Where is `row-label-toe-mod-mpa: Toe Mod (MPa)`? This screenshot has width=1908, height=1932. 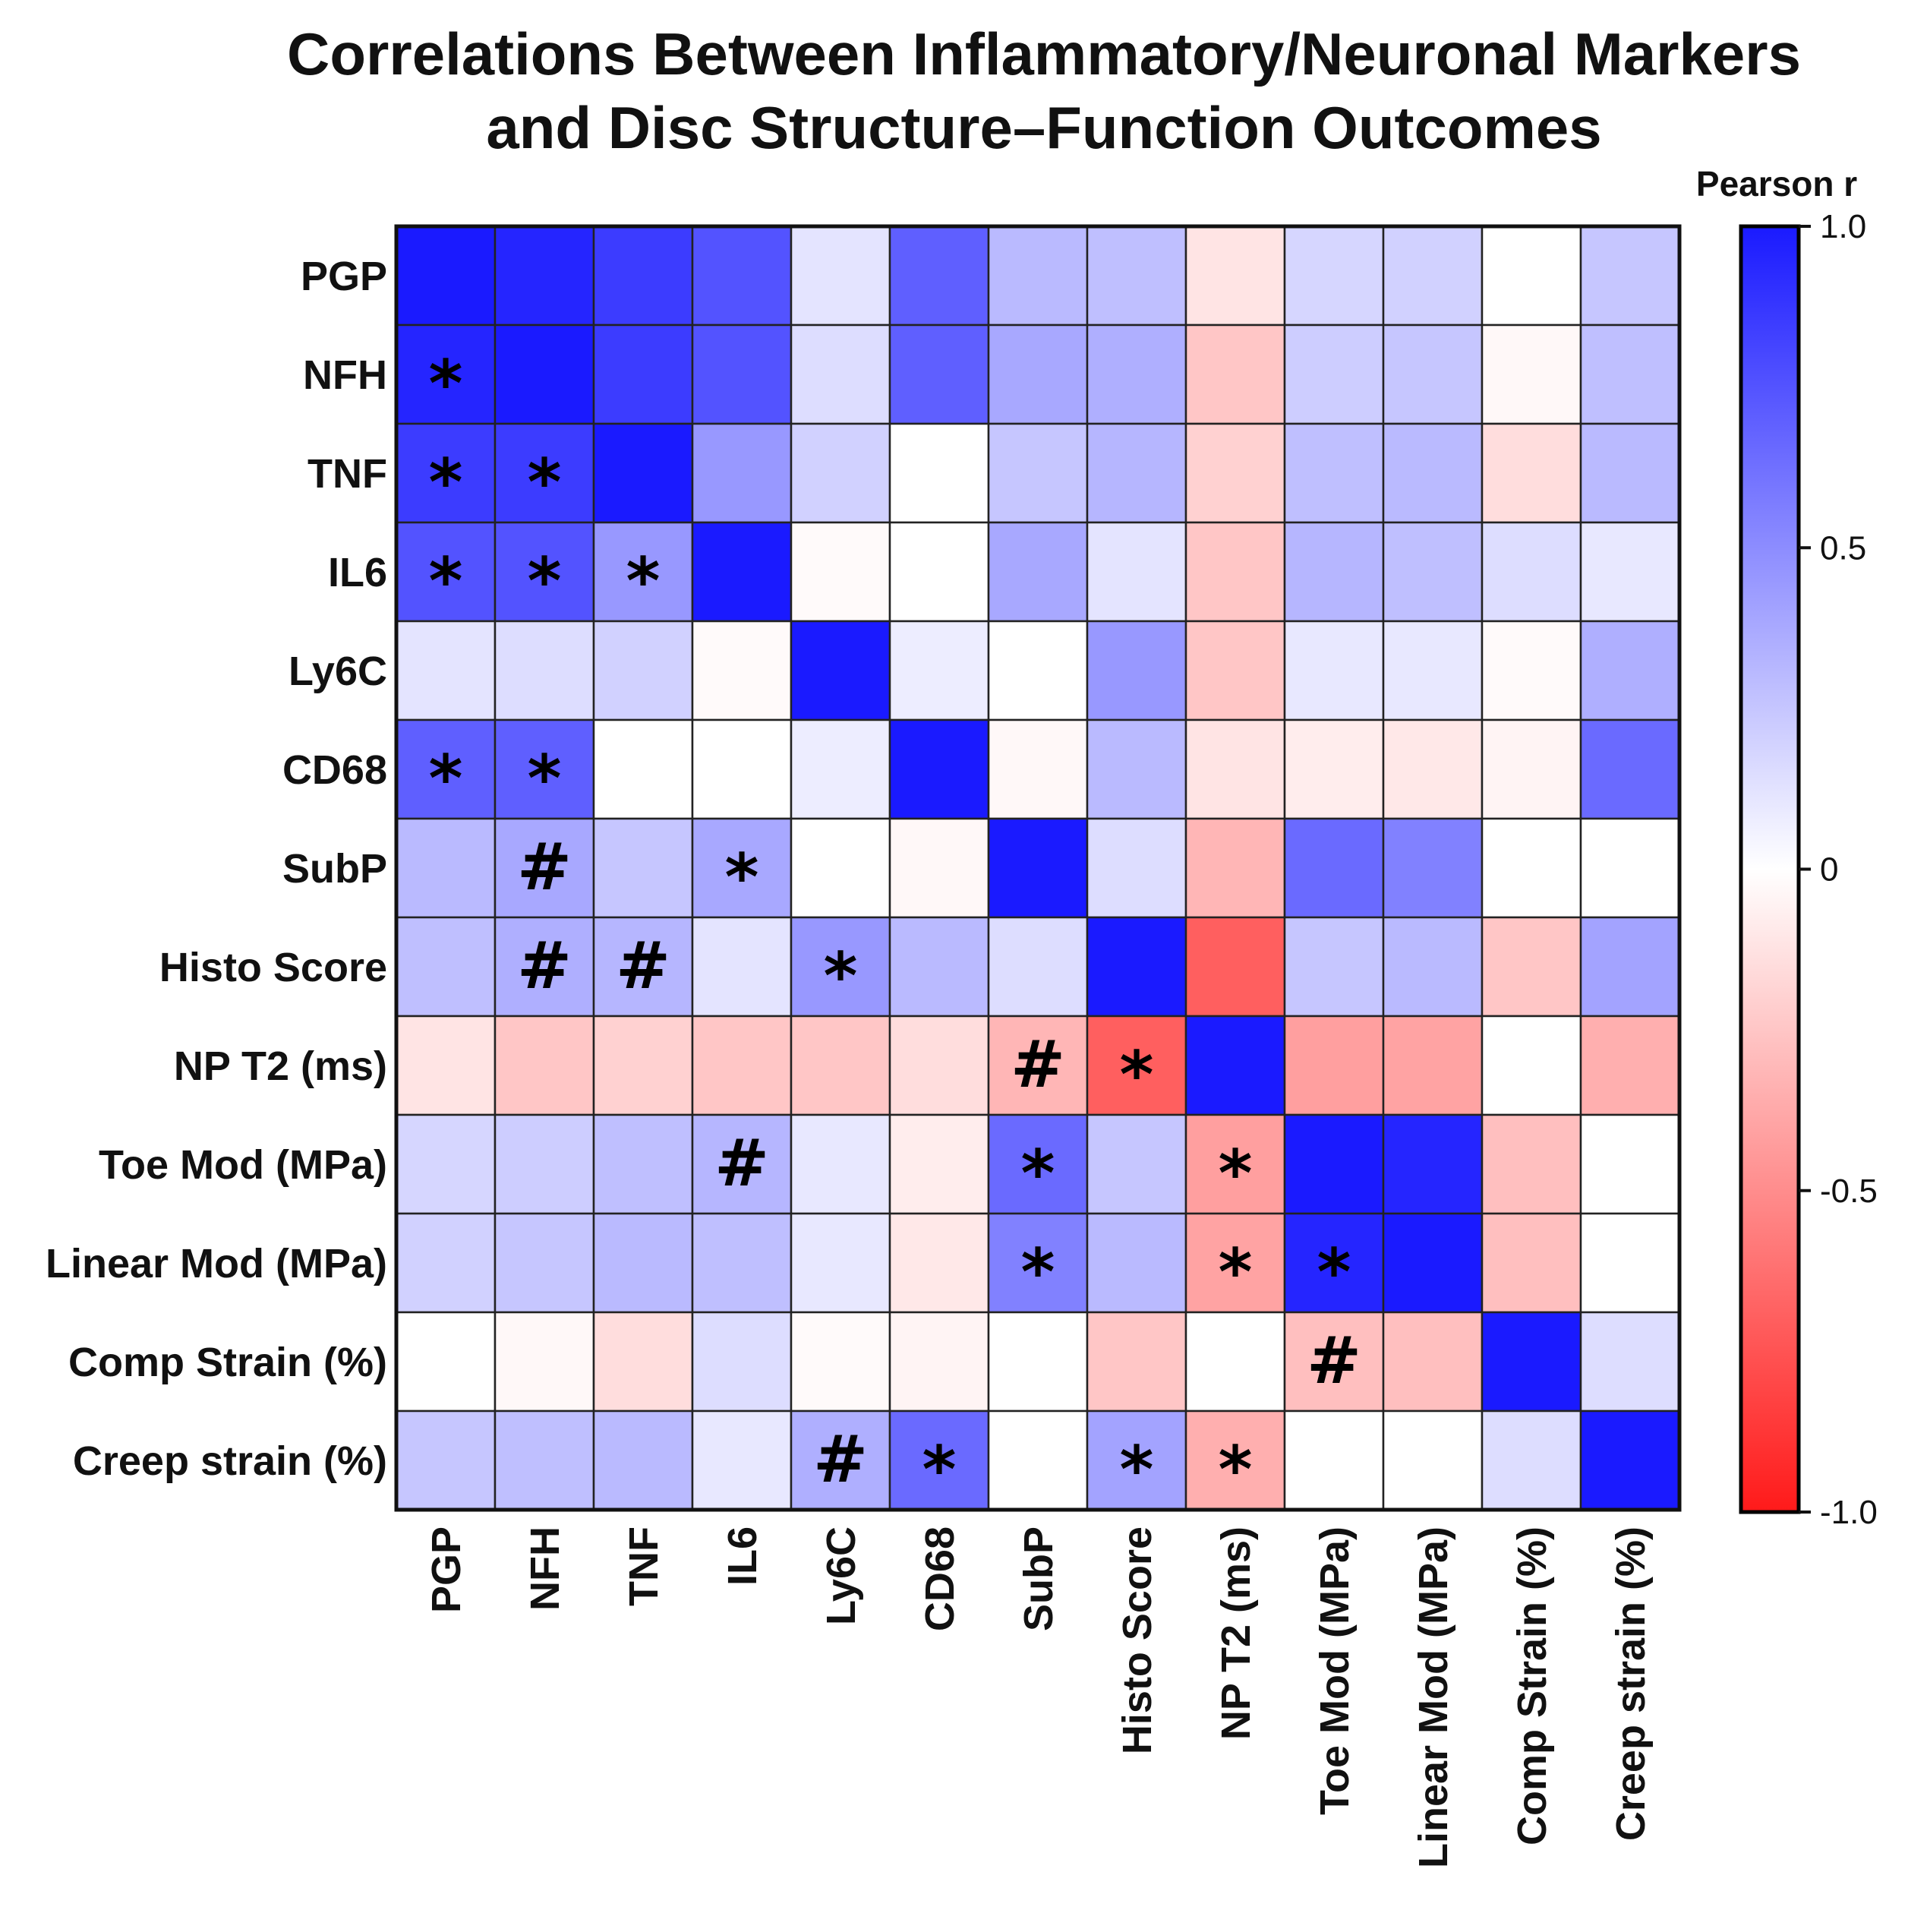 row-label-toe-mod-mpa: Toe Mod (MPa) is located at coordinates (243, 1165).